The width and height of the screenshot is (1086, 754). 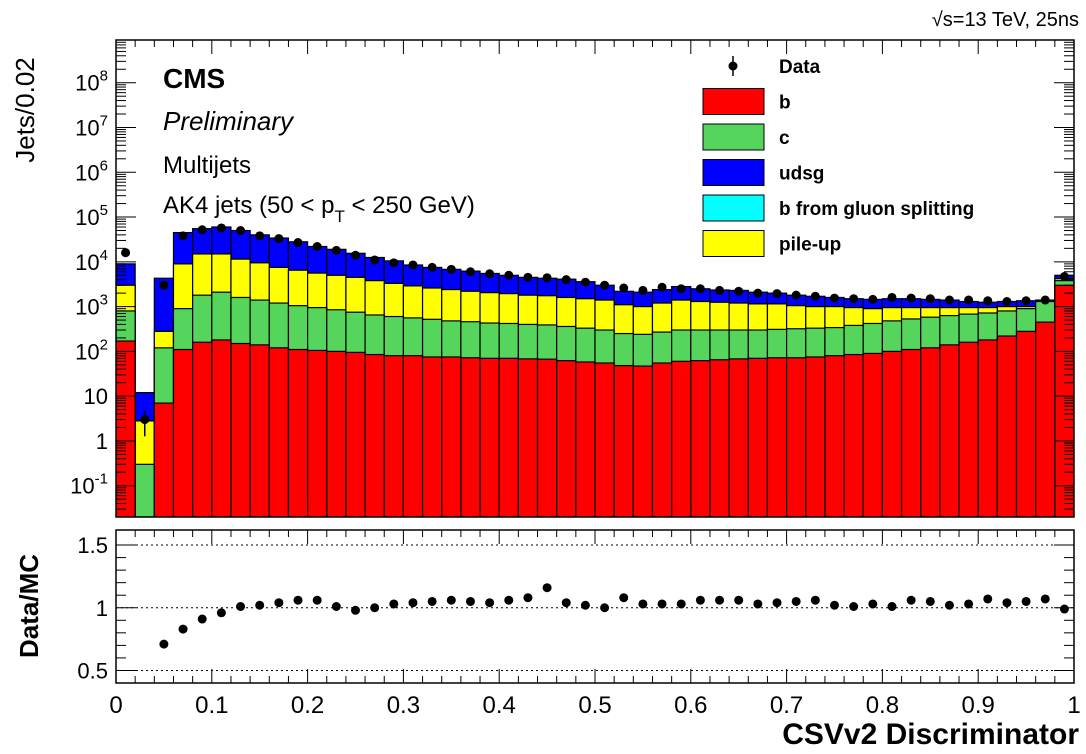 What do you see at coordinates (89, 485) in the screenshot?
I see `y-tick-label: 10⁻¹` at bounding box center [89, 485].